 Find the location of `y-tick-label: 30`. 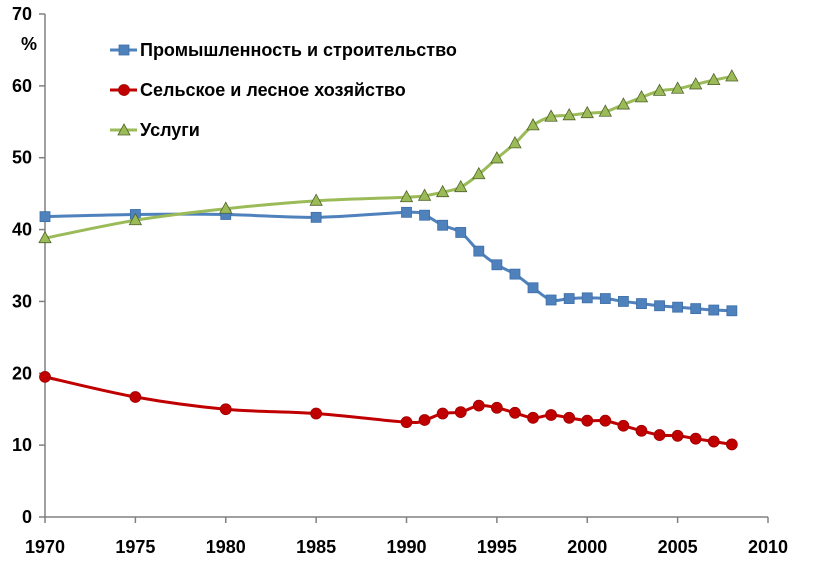

y-tick-label: 30 is located at coordinates (22, 301).